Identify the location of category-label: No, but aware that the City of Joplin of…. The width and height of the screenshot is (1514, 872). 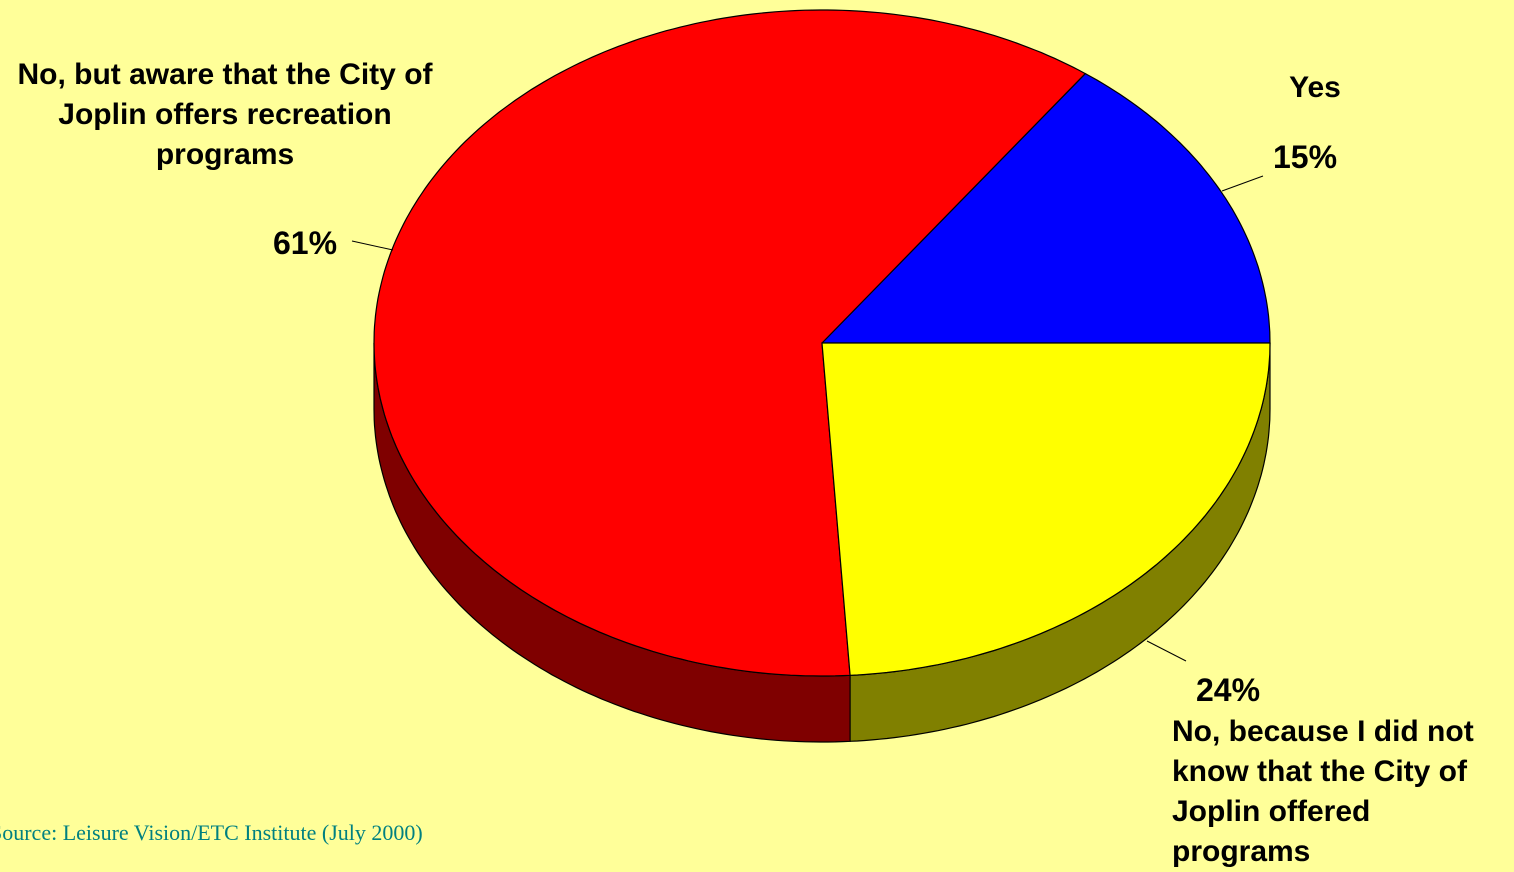
(225, 114).